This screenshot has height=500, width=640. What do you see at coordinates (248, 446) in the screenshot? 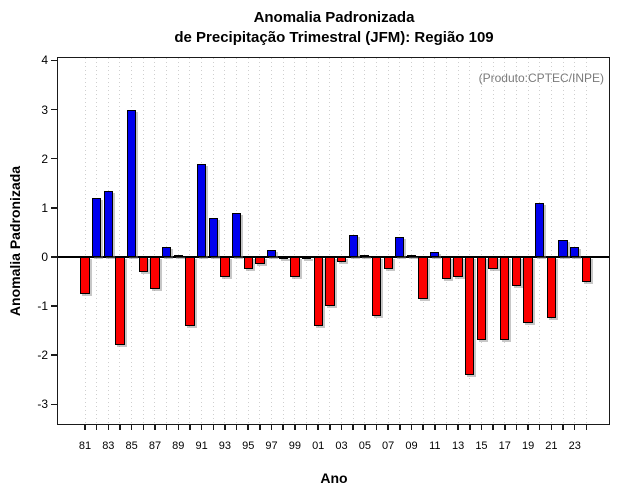
I see `x-tick-label: 95` at bounding box center [248, 446].